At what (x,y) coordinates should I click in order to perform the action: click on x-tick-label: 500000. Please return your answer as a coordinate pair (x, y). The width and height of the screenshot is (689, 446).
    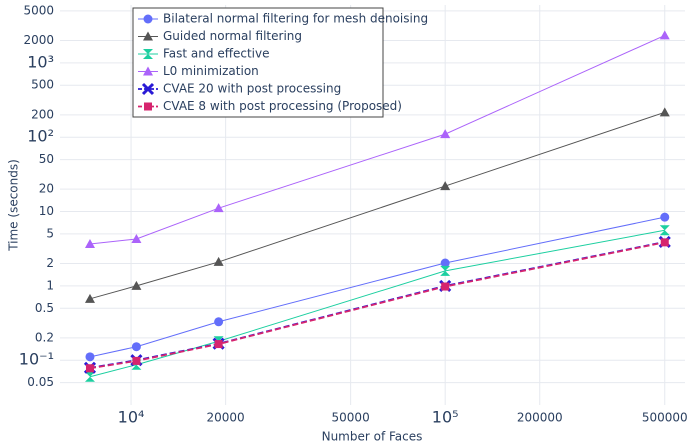
    Looking at the image, I should click on (665, 418).